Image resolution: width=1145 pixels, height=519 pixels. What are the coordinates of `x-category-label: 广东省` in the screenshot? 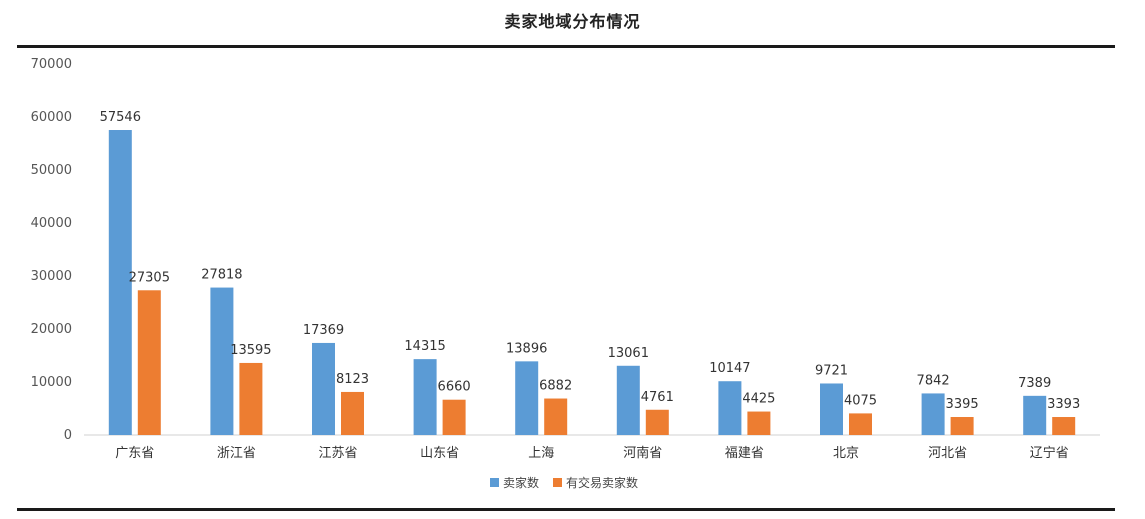 It's located at (134, 453).